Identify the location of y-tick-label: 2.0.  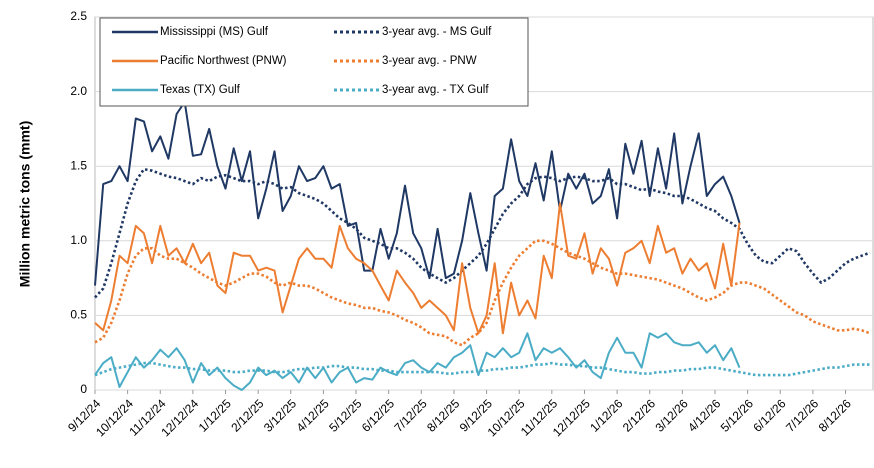
(78, 91).